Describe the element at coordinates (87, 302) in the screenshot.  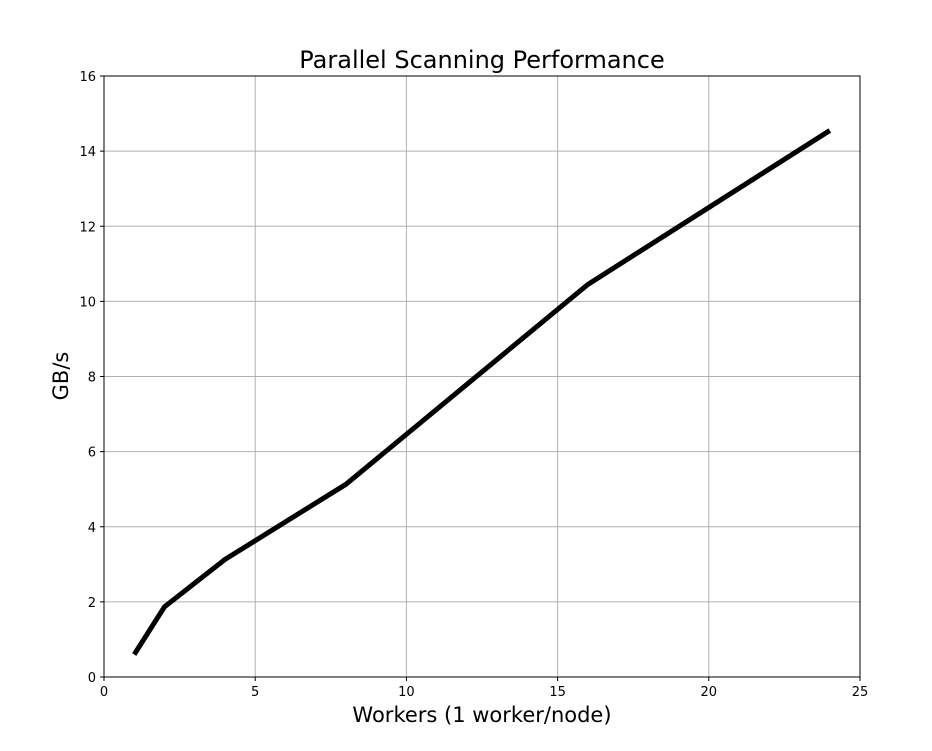
I see `y-tick-label: 10` at that location.